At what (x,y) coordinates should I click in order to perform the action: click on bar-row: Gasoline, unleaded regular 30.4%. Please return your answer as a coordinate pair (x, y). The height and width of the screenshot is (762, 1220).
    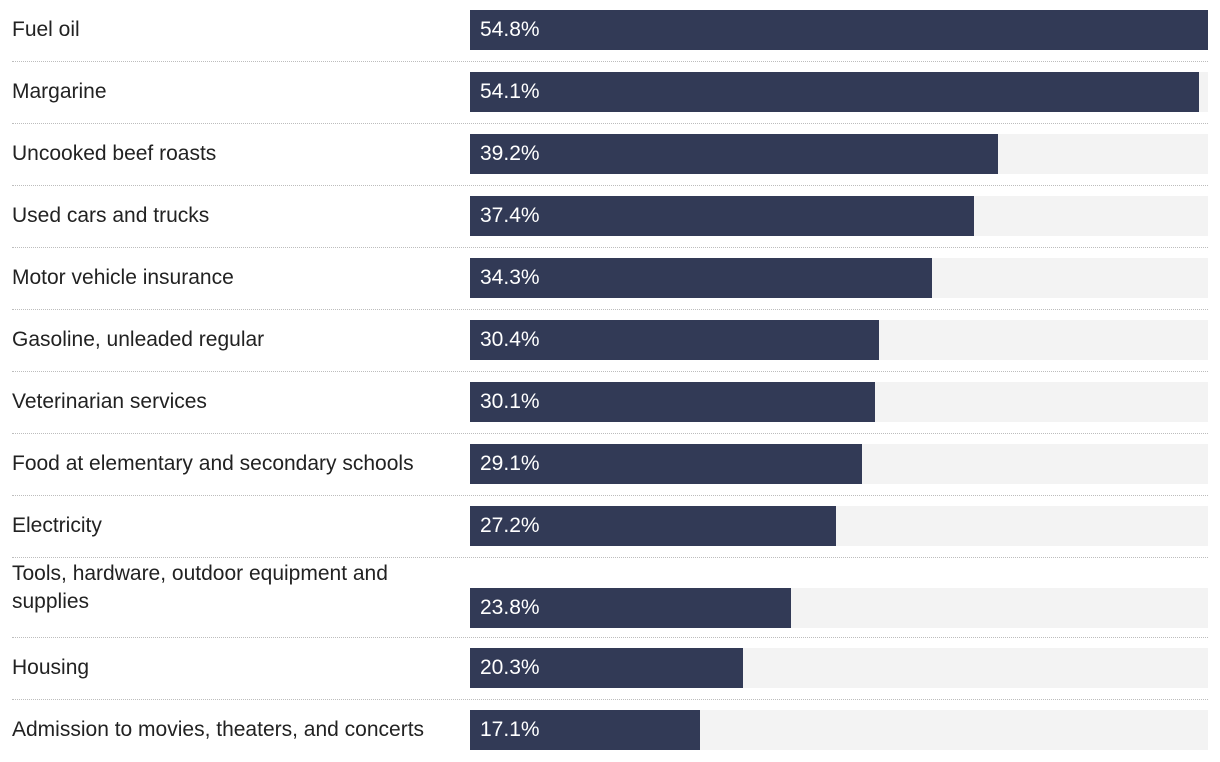
    Looking at the image, I should click on (610, 341).